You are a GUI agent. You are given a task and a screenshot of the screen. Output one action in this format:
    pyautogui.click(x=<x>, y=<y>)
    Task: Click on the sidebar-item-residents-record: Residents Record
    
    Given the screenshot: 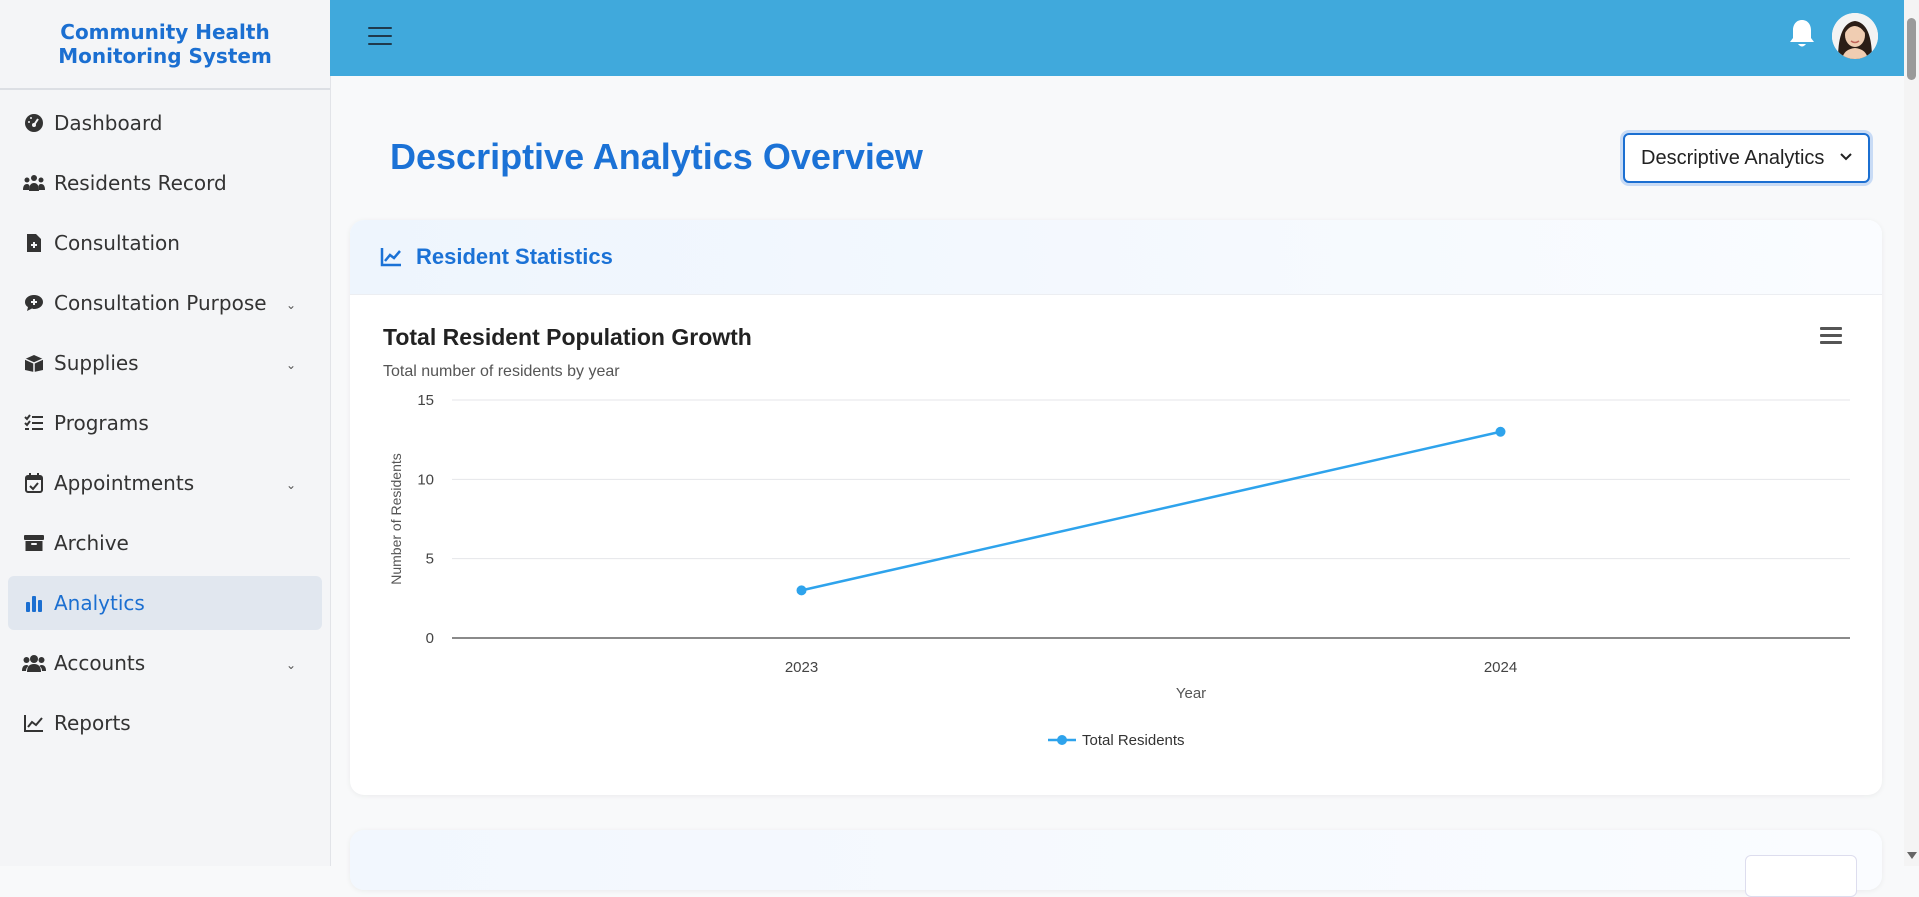 What is the action you would take?
    pyautogui.click(x=165, y=183)
    